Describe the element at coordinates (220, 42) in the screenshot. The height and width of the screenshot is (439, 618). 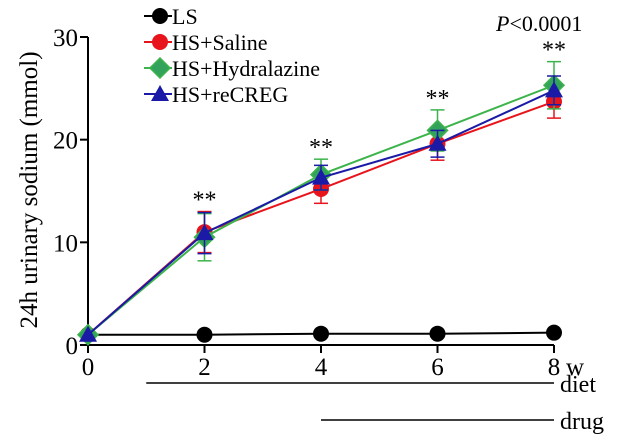
I see `legend-label: HS+Saline` at that location.